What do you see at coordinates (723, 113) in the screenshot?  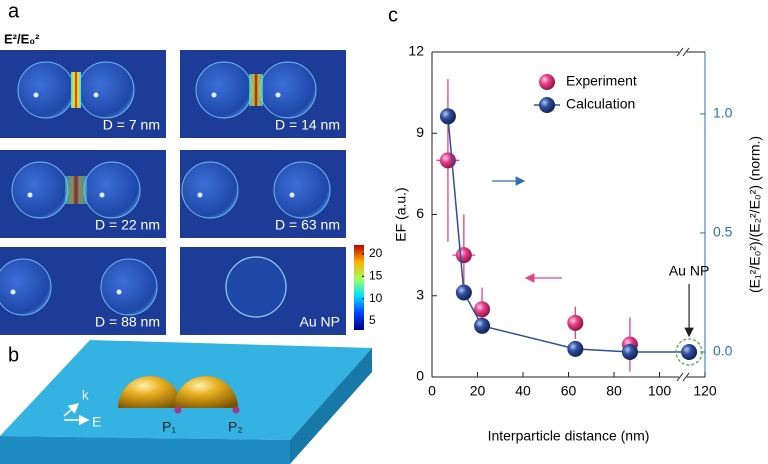 I see `y2-tick-label: 1.0` at bounding box center [723, 113].